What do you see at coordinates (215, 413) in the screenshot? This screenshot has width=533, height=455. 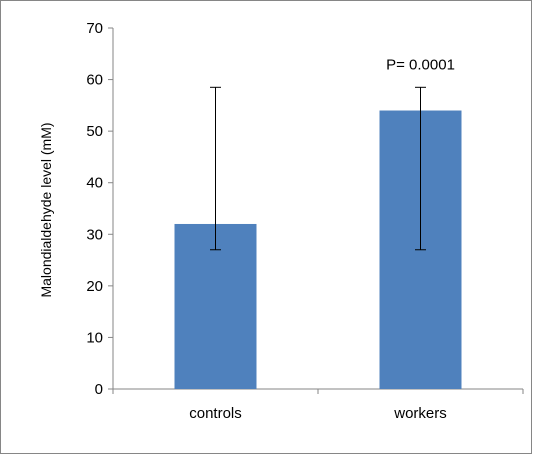 I see `x-tick-label: controls` at bounding box center [215, 413].